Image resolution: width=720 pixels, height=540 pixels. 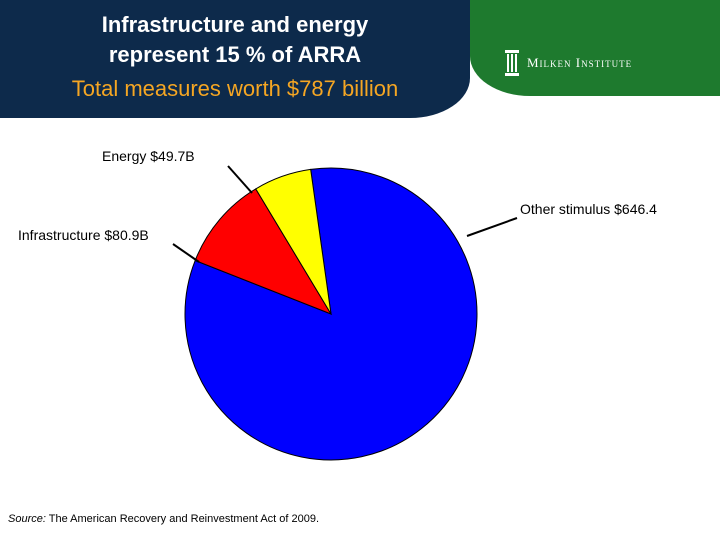 What do you see at coordinates (27, 519) in the screenshot?
I see `source-prefix: Source:` at bounding box center [27, 519].